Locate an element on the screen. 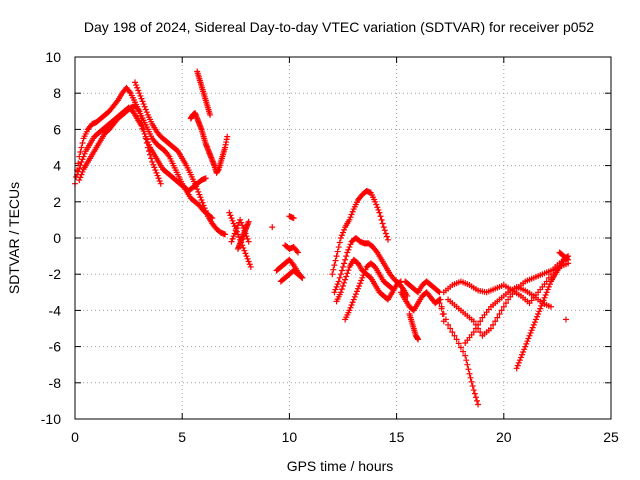  x-axis-label: GPS time / hours is located at coordinates (340, 466).